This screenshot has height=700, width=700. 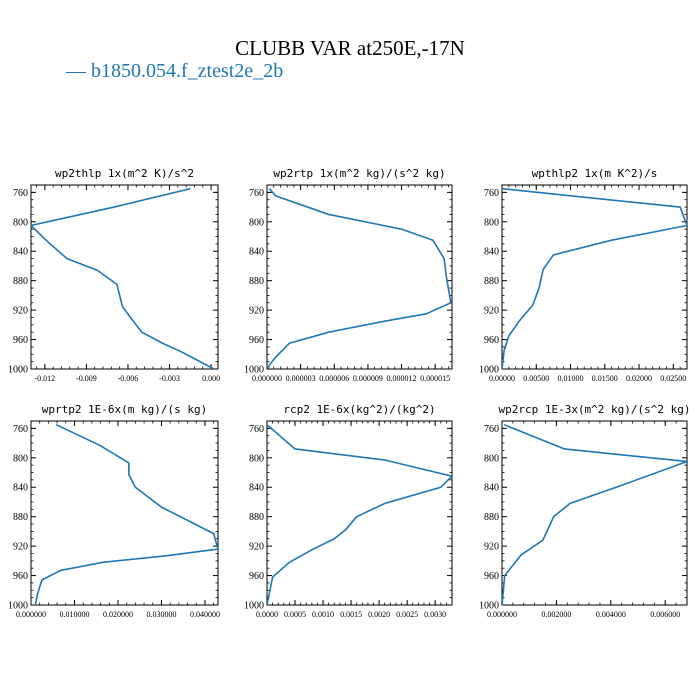 What do you see at coordinates (379, 614) in the screenshot?
I see `x-tick-label: 0.0020` at bounding box center [379, 614].